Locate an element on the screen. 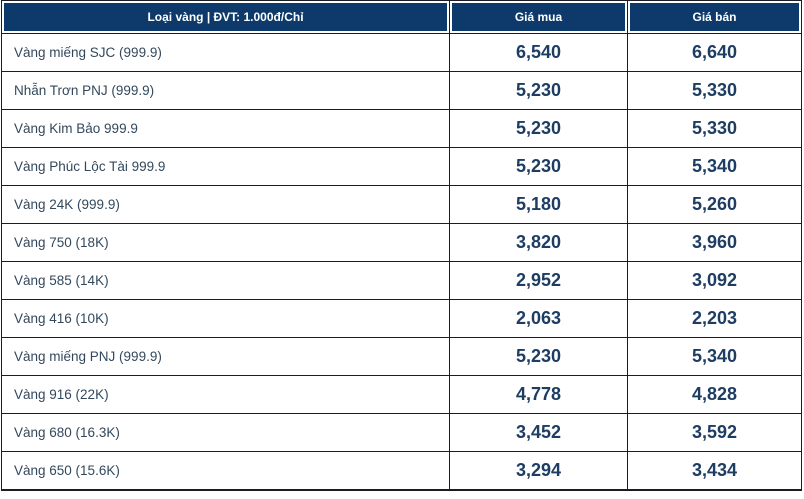  table-row: Vàng miếng SJC (999.9) 6,540 6,640 is located at coordinates (401, 52).